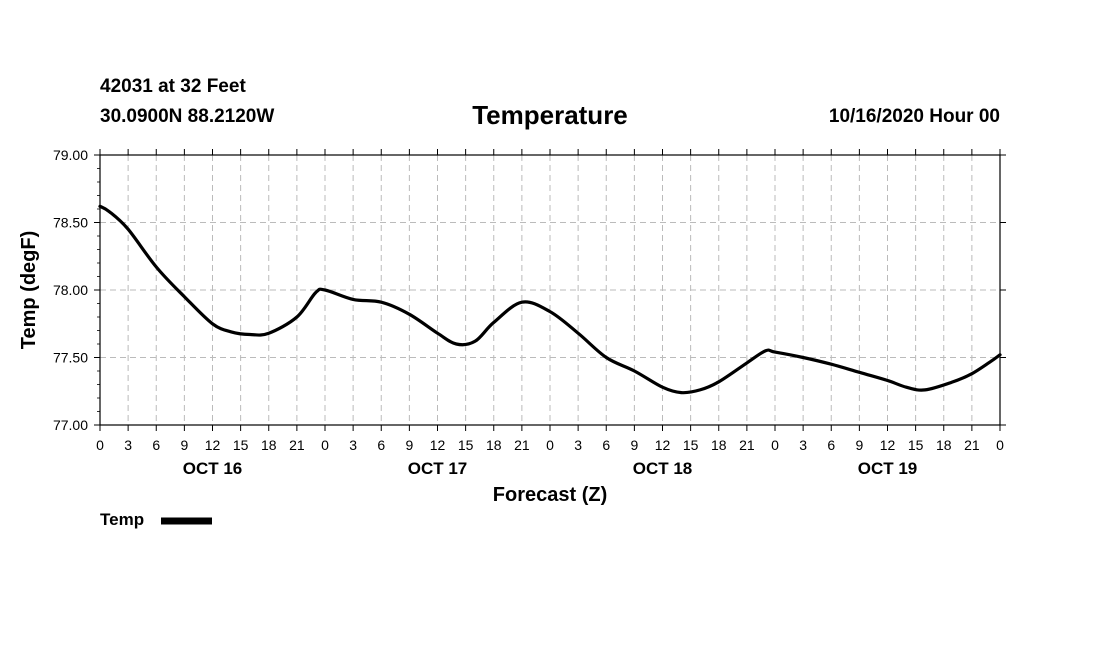 The image size is (1100, 650). Describe the element at coordinates (550, 468) in the screenshot. I see `day-labels: OCT 16 OCT 17 OCT 18 OCT 19` at that location.